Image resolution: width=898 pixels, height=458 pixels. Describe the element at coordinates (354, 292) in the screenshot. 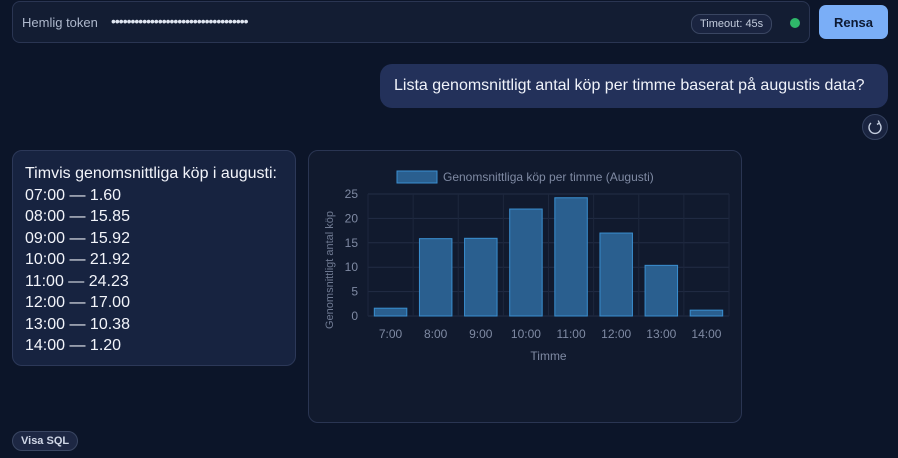

I see `y-tick-label: 5` at that location.